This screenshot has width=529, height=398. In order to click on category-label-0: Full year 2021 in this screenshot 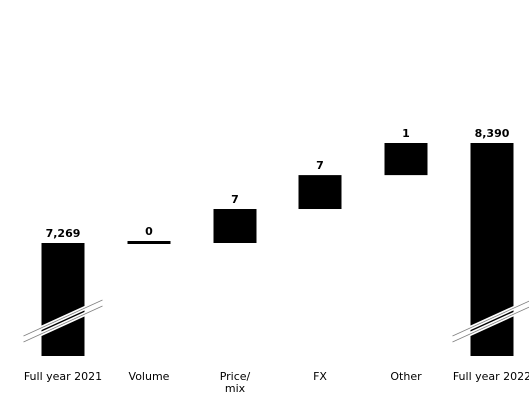, I will do `click(63, 376)`.